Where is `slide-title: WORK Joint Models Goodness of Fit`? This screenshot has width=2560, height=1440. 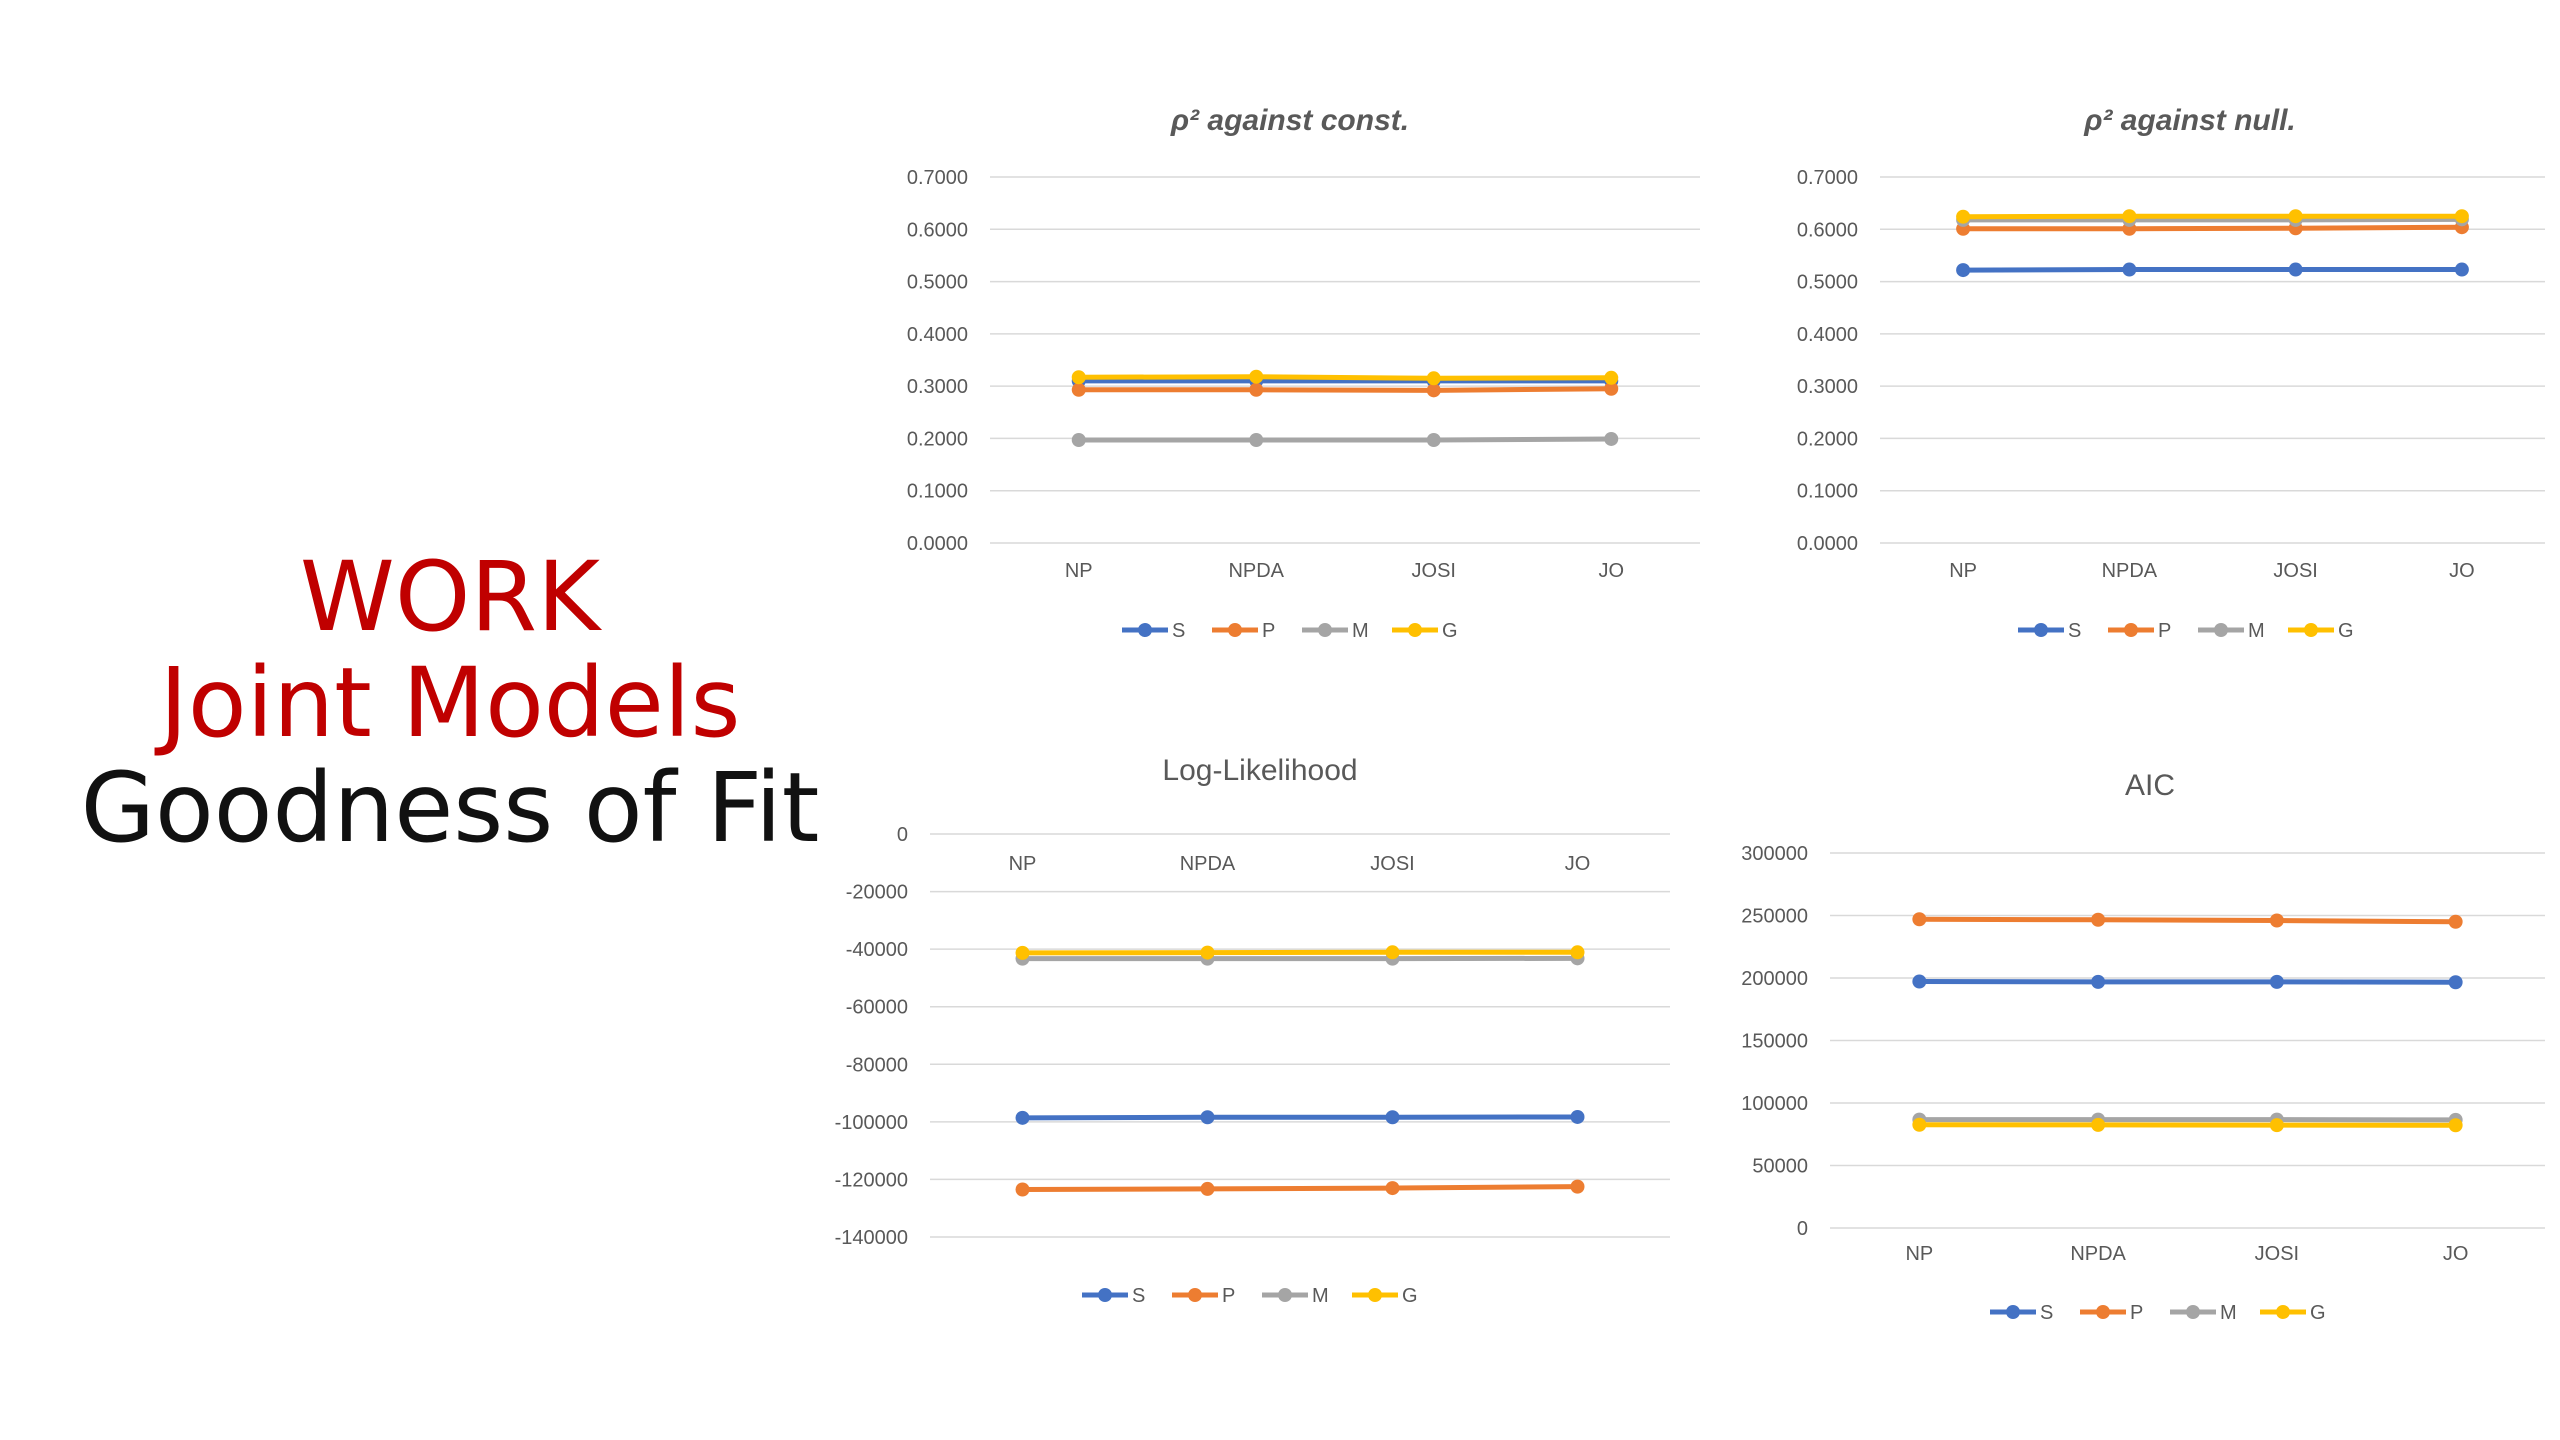 slide-title: WORK Joint Models Goodness of Fit is located at coordinates (450, 703).